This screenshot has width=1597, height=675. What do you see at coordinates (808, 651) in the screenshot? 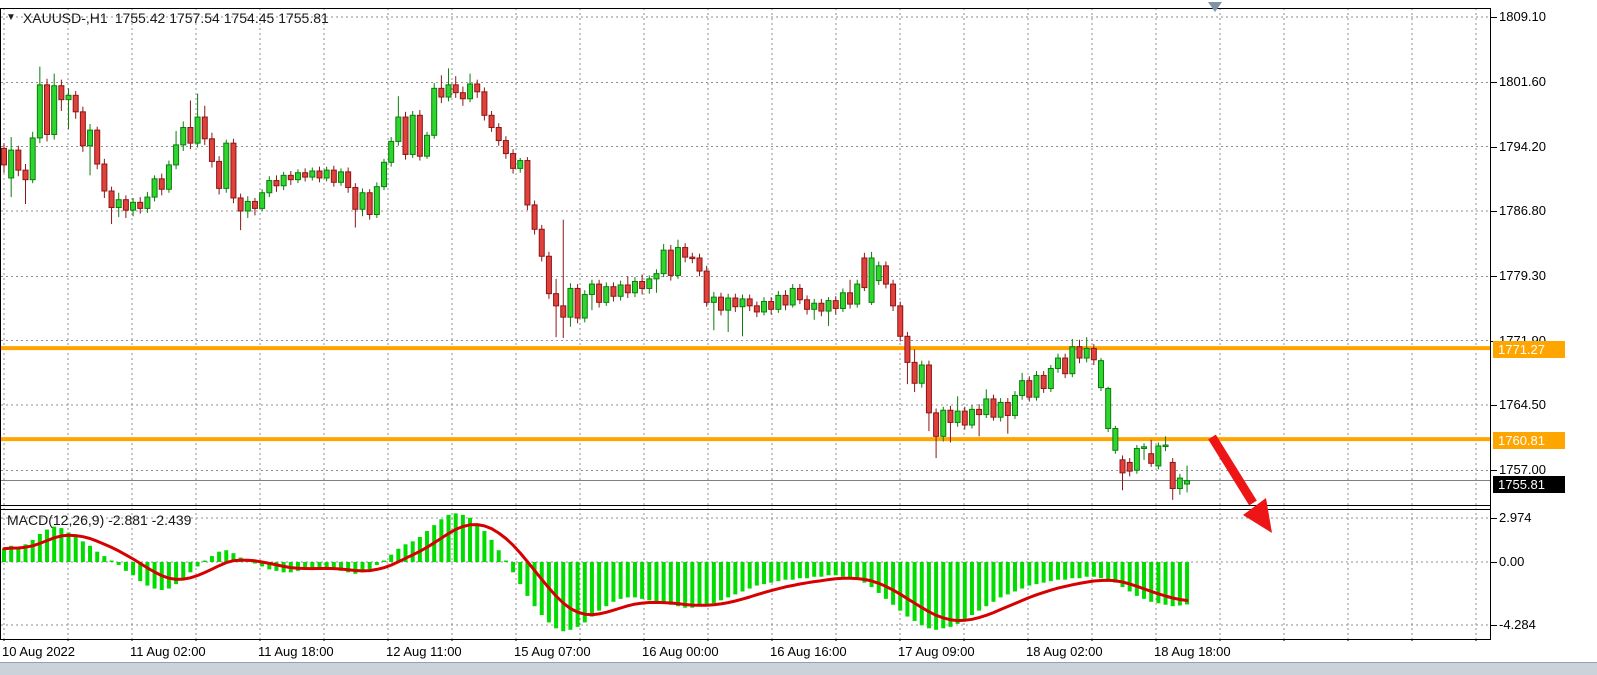
I see `time-axis-label: 16 Aug 16:00` at bounding box center [808, 651].